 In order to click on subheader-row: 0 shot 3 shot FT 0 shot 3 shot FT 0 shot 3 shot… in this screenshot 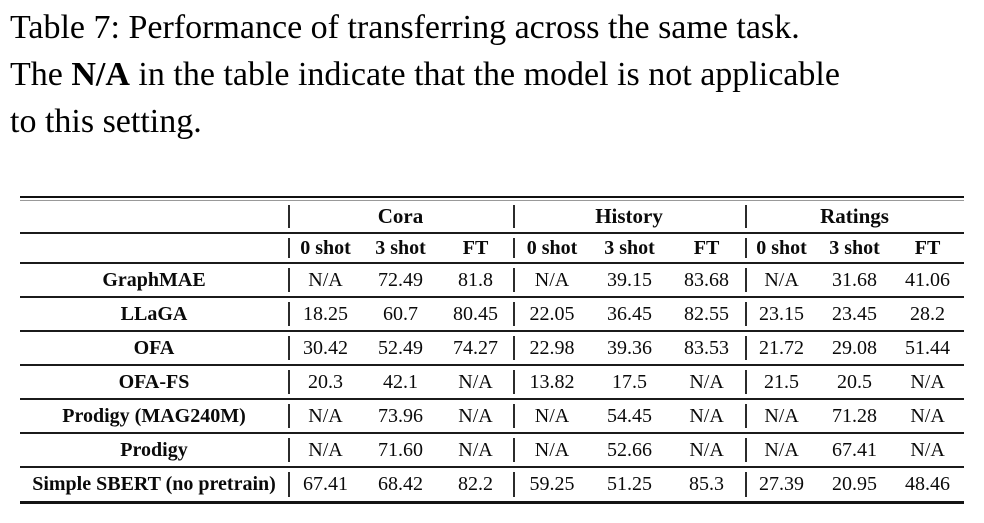, I will do `click(492, 248)`.